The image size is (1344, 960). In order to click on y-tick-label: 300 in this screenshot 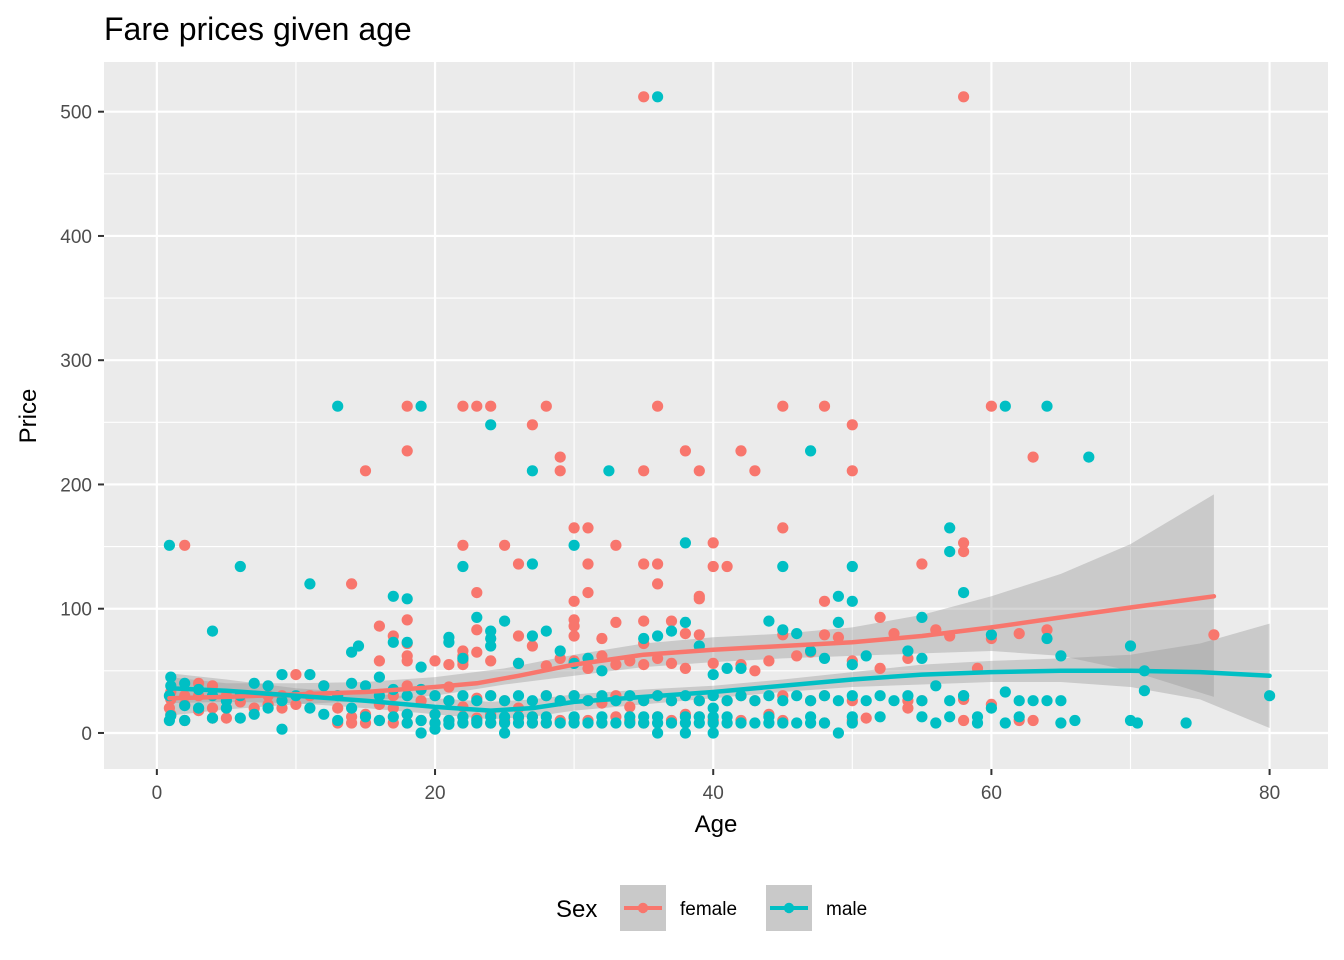, I will do `click(76, 361)`.